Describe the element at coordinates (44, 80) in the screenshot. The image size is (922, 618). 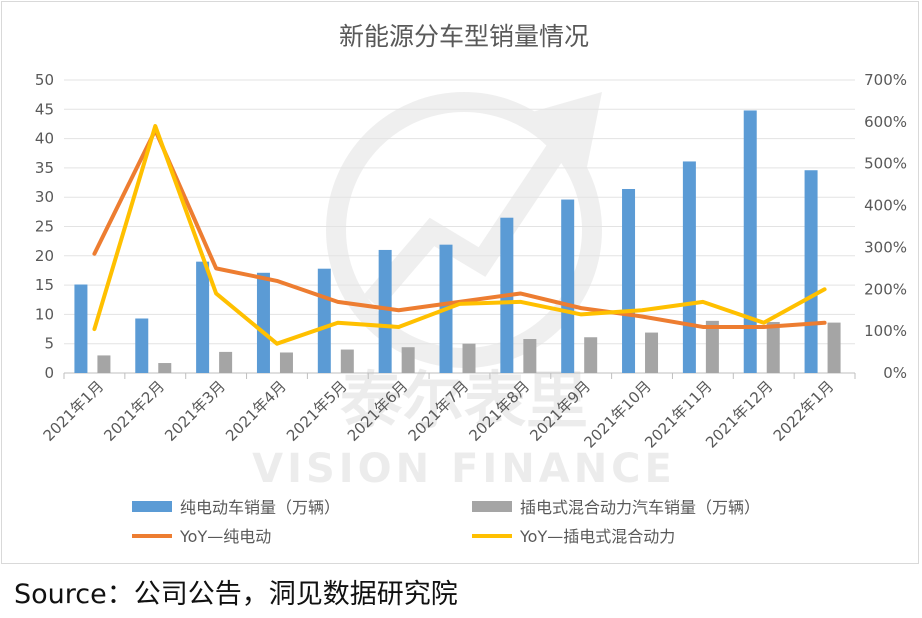
I see `y-left-tick-label: 50` at that location.